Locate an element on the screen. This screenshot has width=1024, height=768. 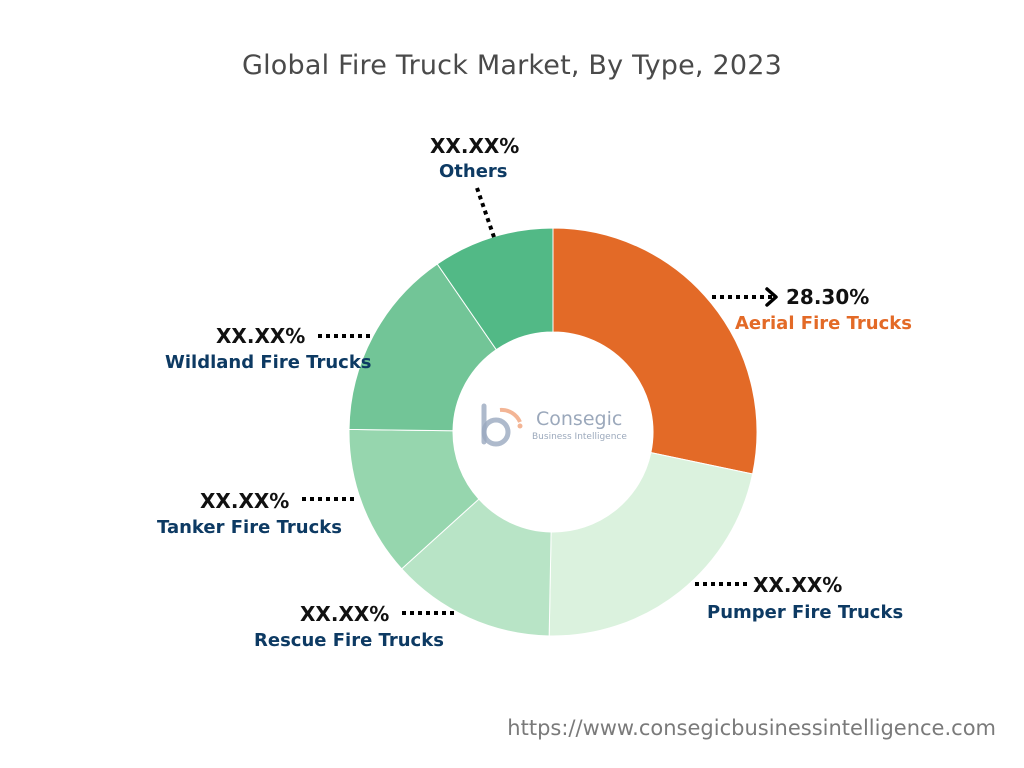
pct-label-rescue: XX.XX% is located at coordinates (345, 614).